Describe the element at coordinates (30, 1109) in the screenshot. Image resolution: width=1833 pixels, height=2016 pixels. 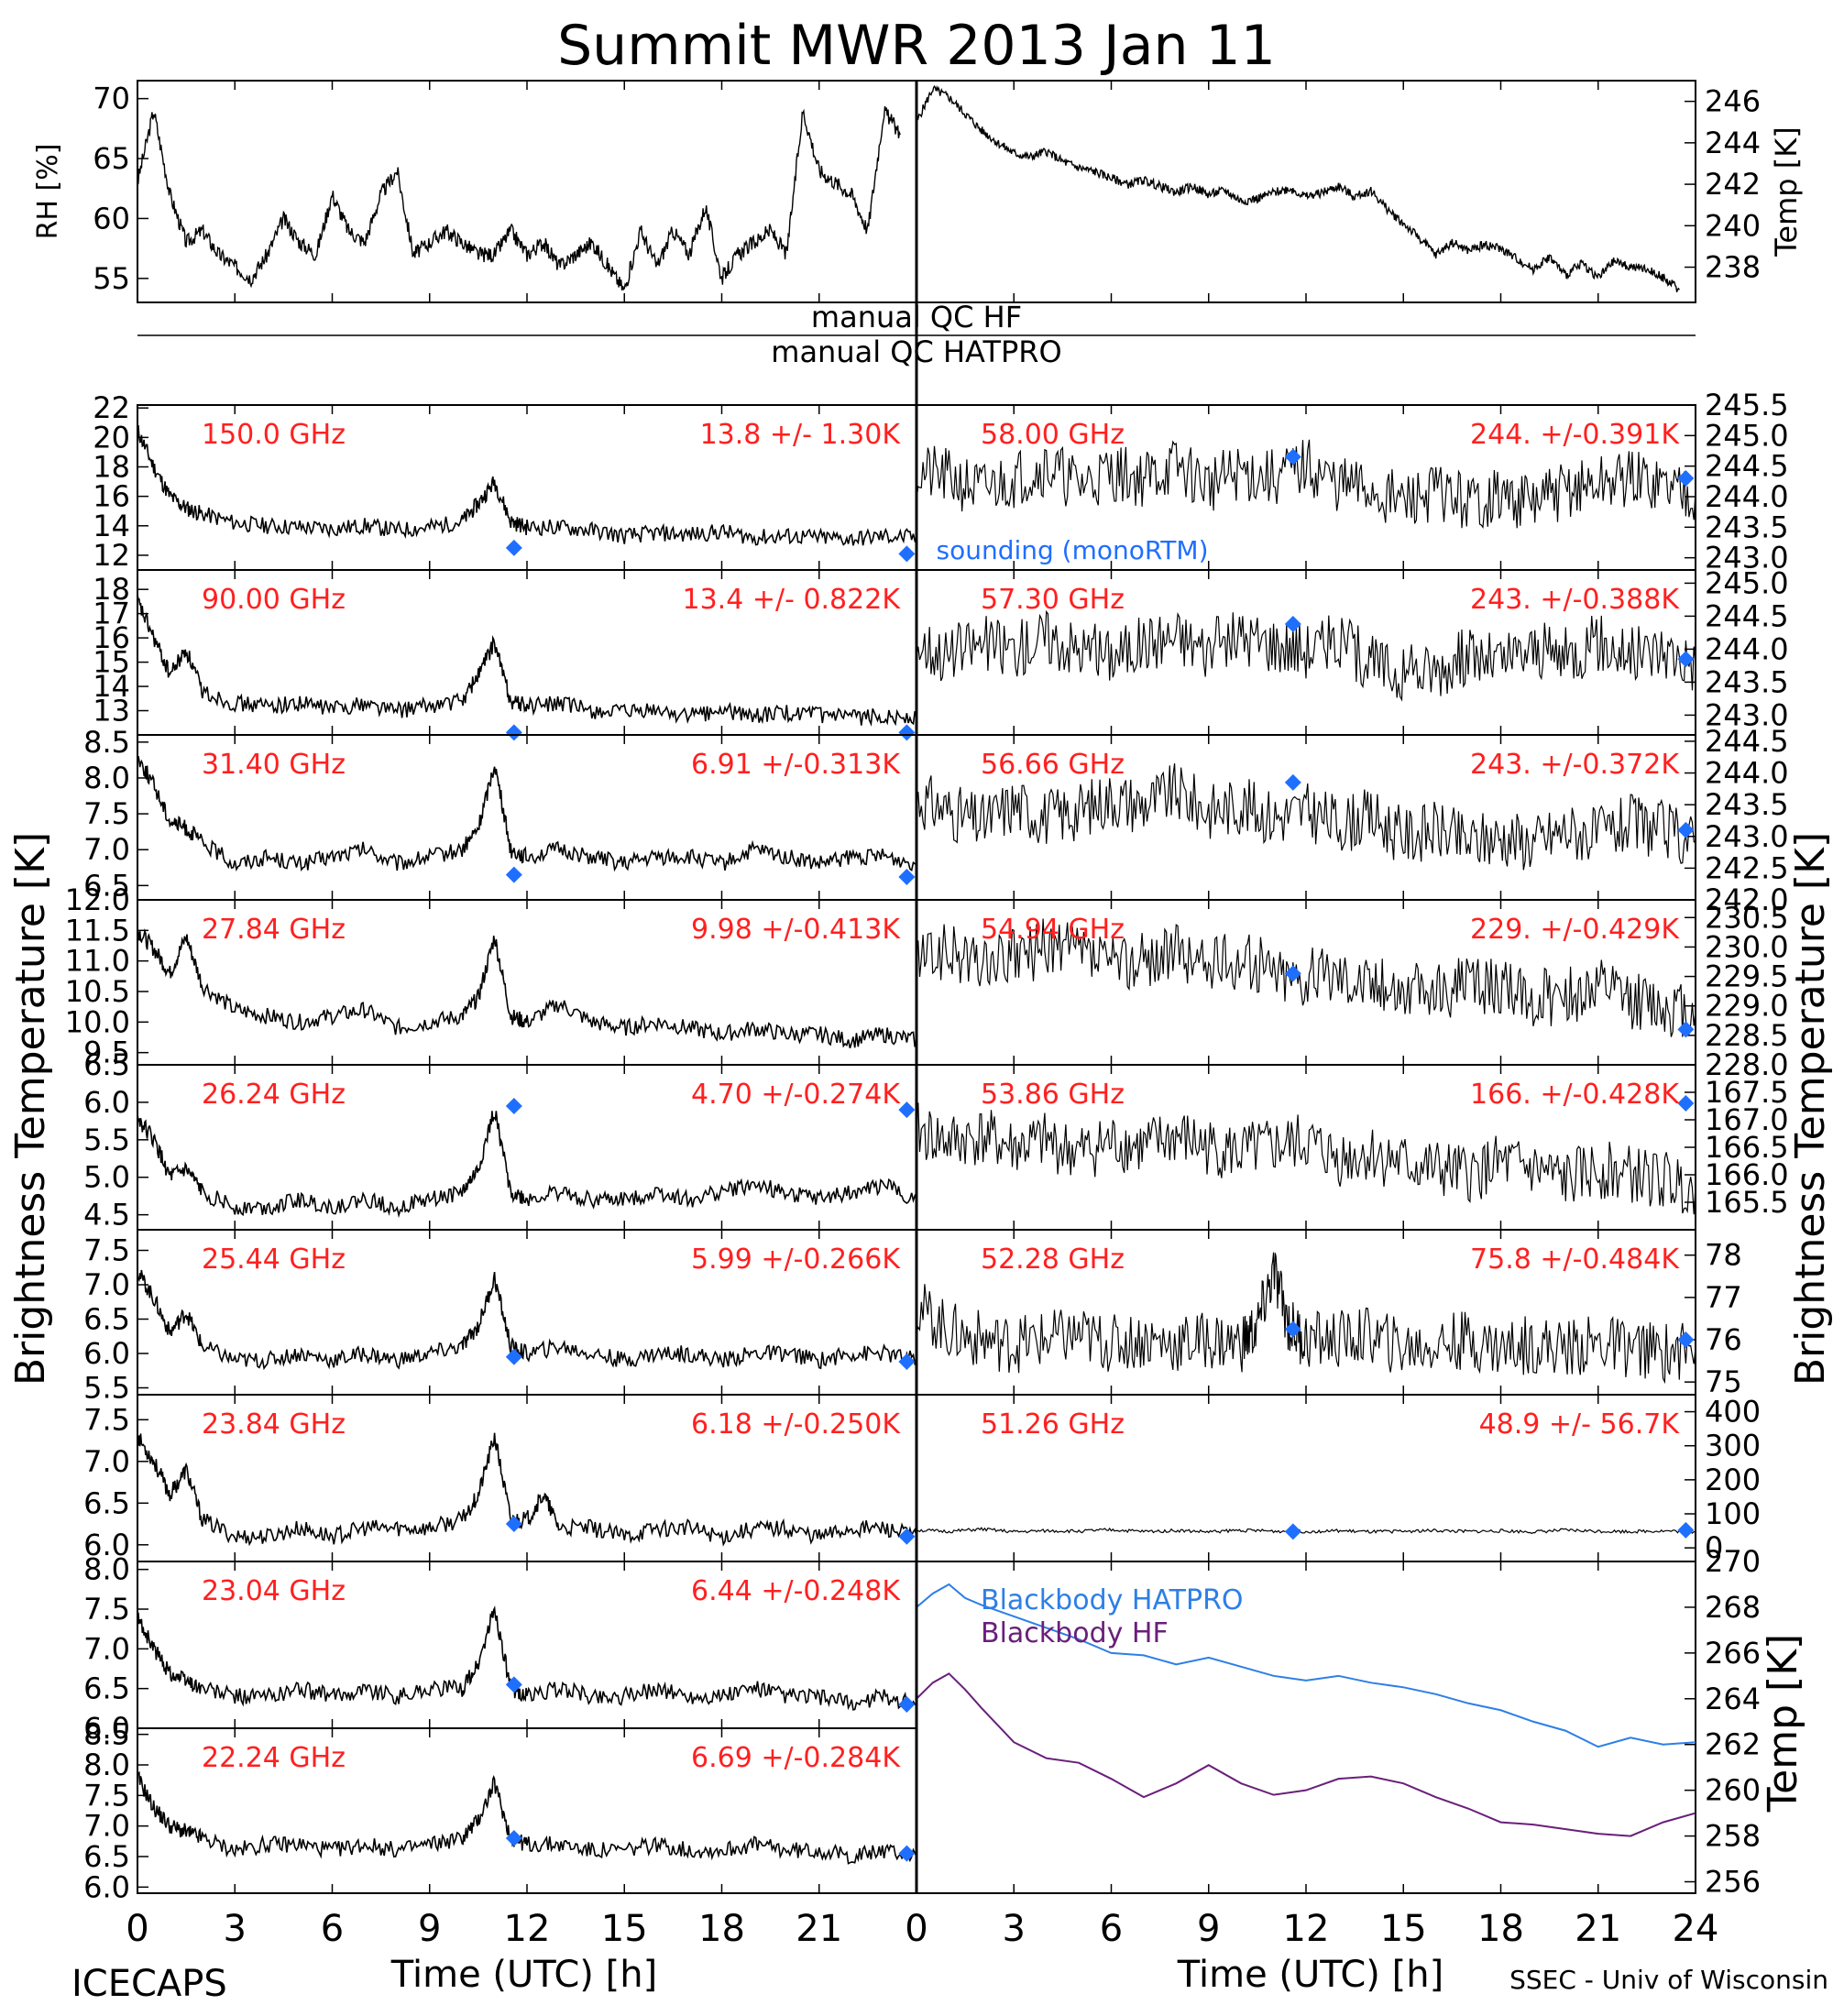
I see `ylabel-left: Brightness Temperature [K]` at that location.